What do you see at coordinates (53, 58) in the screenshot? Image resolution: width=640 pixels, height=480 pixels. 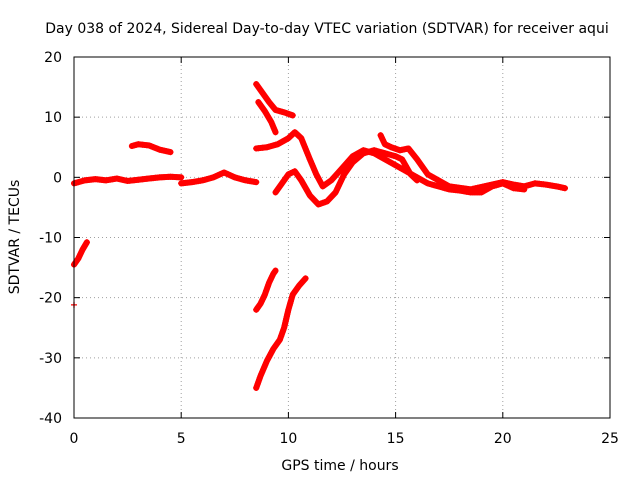 I see `y-tick-label: 20` at bounding box center [53, 58].